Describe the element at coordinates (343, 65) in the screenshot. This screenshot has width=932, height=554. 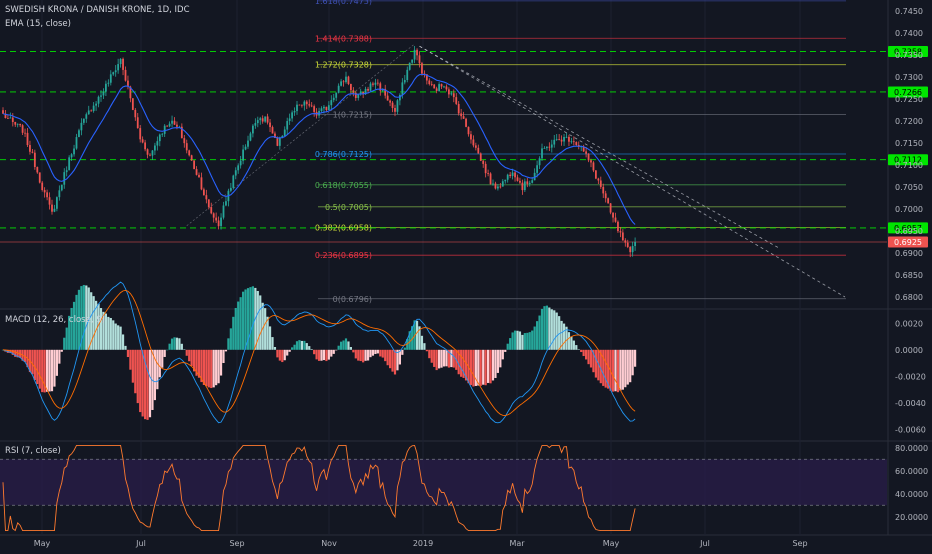
I see `fib-level-label: 1.272(0.7328)` at that location.